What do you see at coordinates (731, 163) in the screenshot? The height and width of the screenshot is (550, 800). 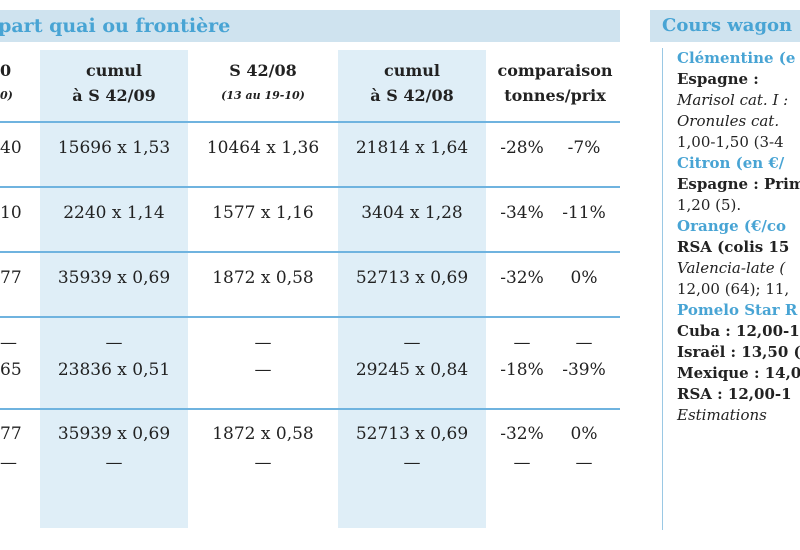 I see `right-panel-line: Citron (en €/` at bounding box center [731, 163].